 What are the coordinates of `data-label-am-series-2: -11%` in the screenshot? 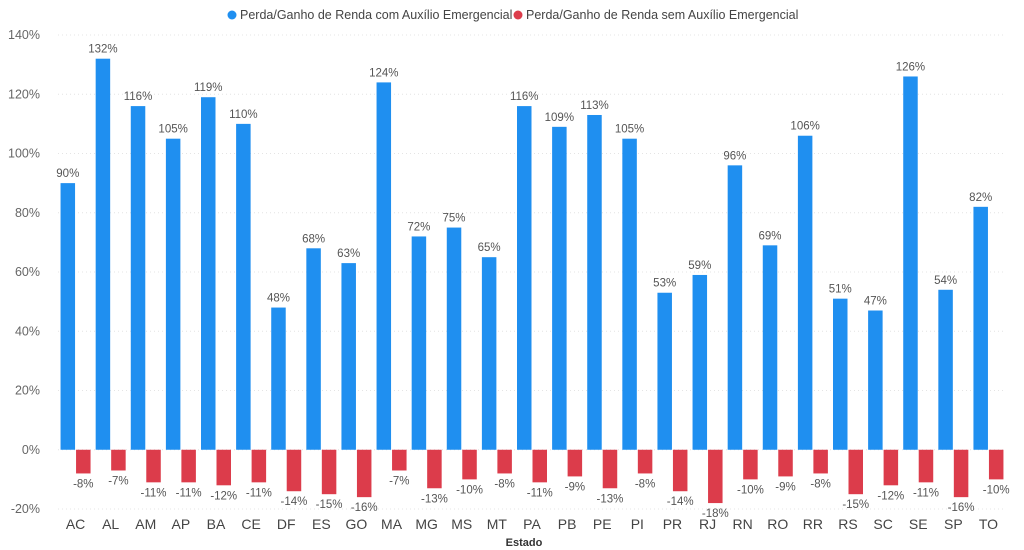 It's located at (154, 493).